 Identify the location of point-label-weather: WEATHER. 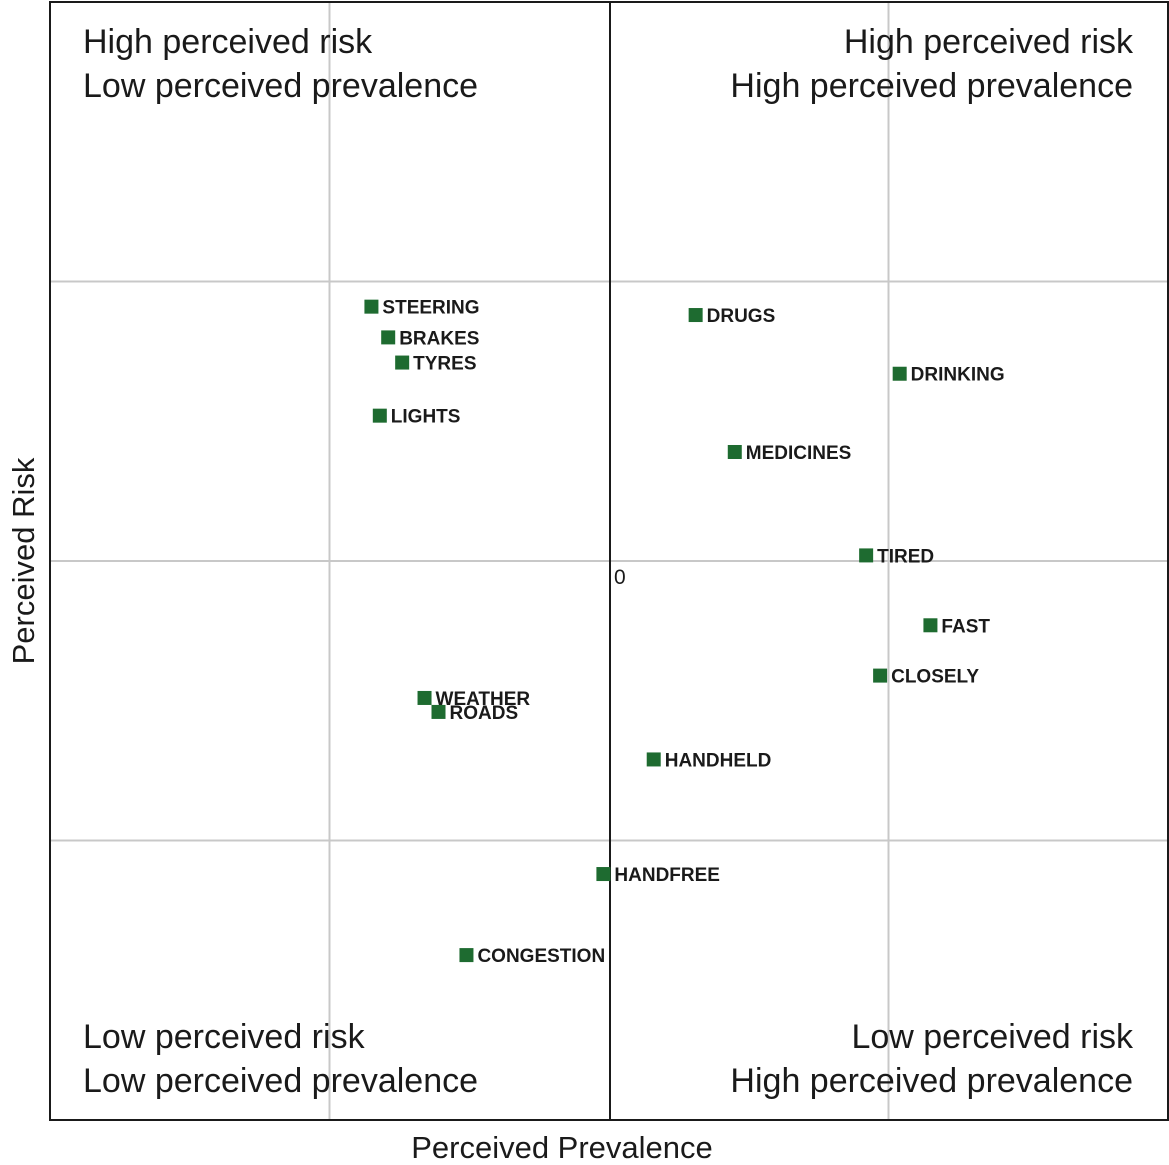
(483, 699).